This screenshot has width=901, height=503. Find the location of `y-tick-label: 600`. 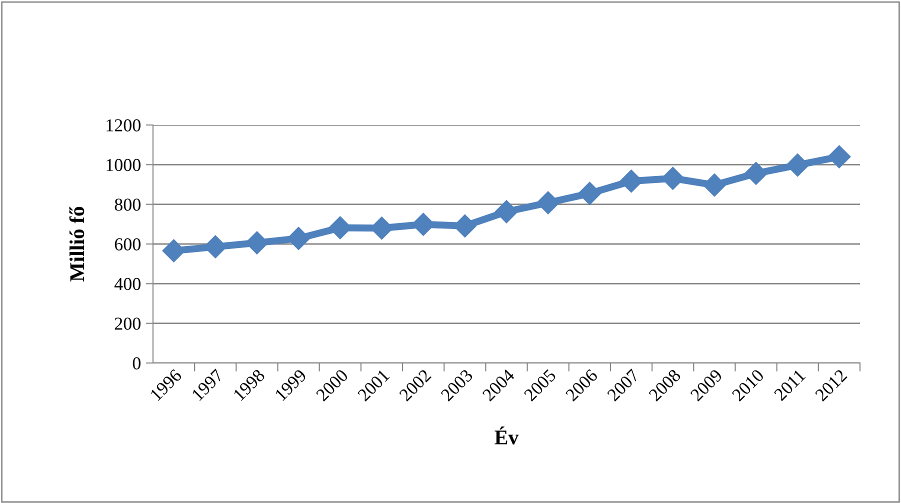

y-tick-label: 600 is located at coordinates (127, 244).